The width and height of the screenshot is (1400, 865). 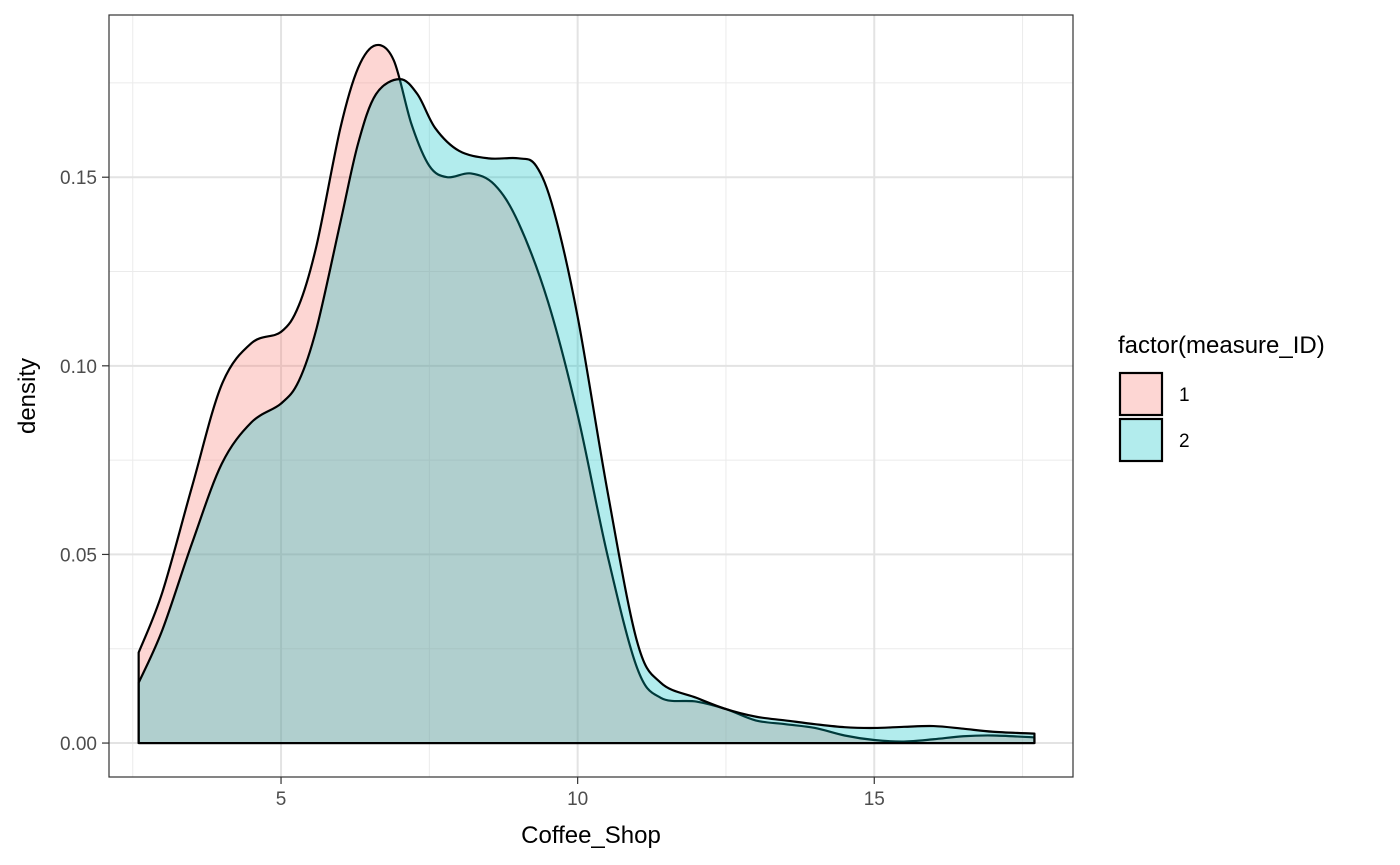 What do you see at coordinates (1221, 397) in the screenshot?
I see `legend: factor(measure_ID) 12` at bounding box center [1221, 397].